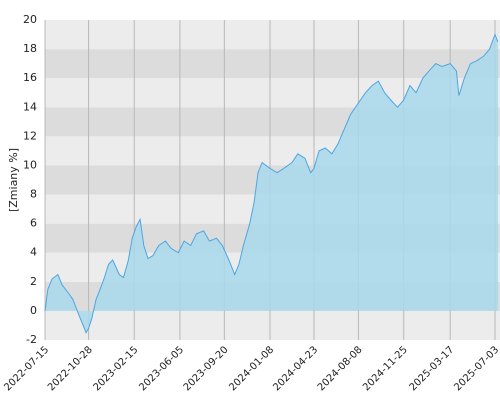 The height and width of the screenshot is (400, 500). Describe the element at coordinates (30, 135) in the screenshot. I see `y-tick-label: 12` at that location.